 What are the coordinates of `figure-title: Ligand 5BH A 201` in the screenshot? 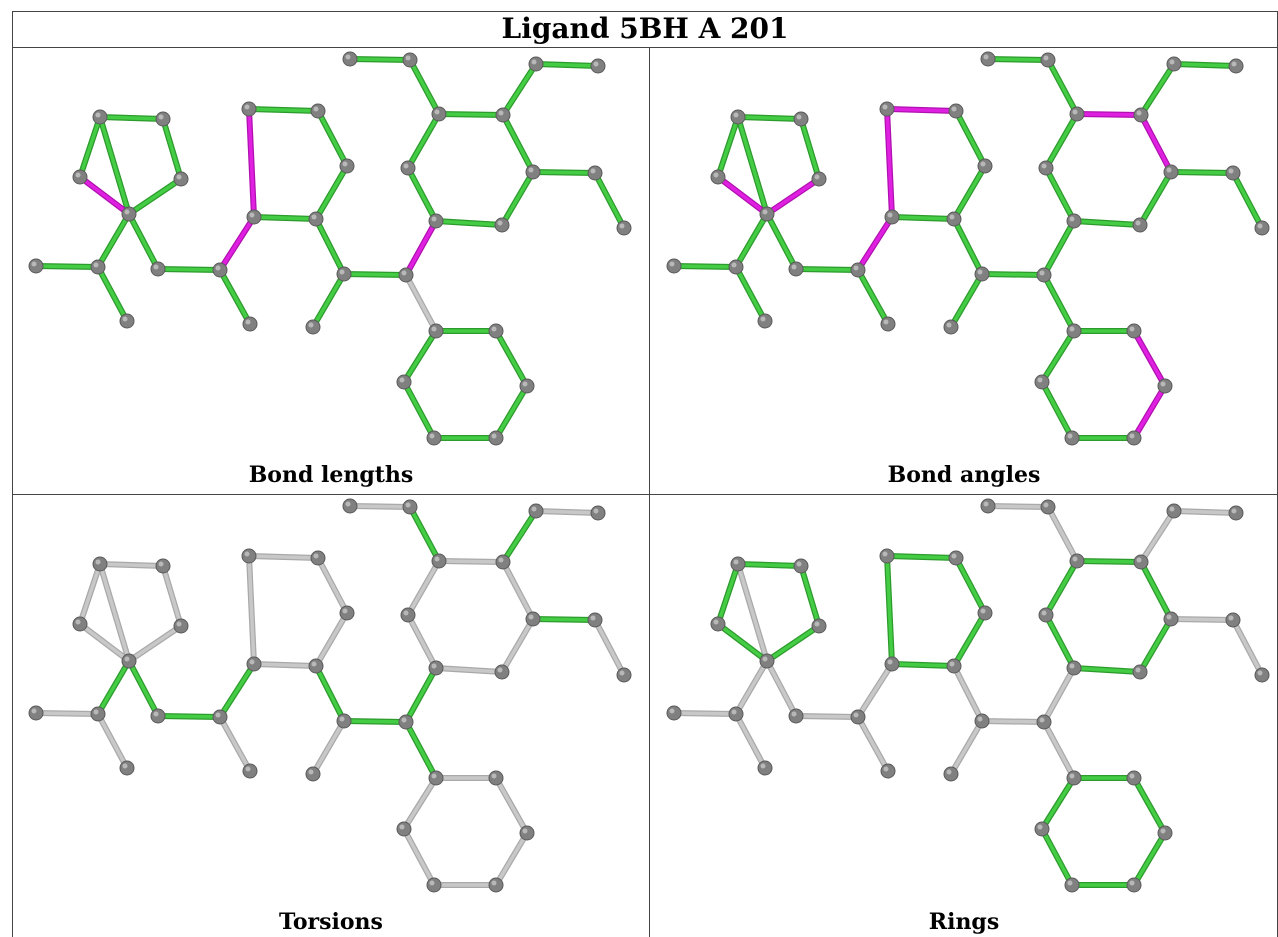 It's located at (645, 29).